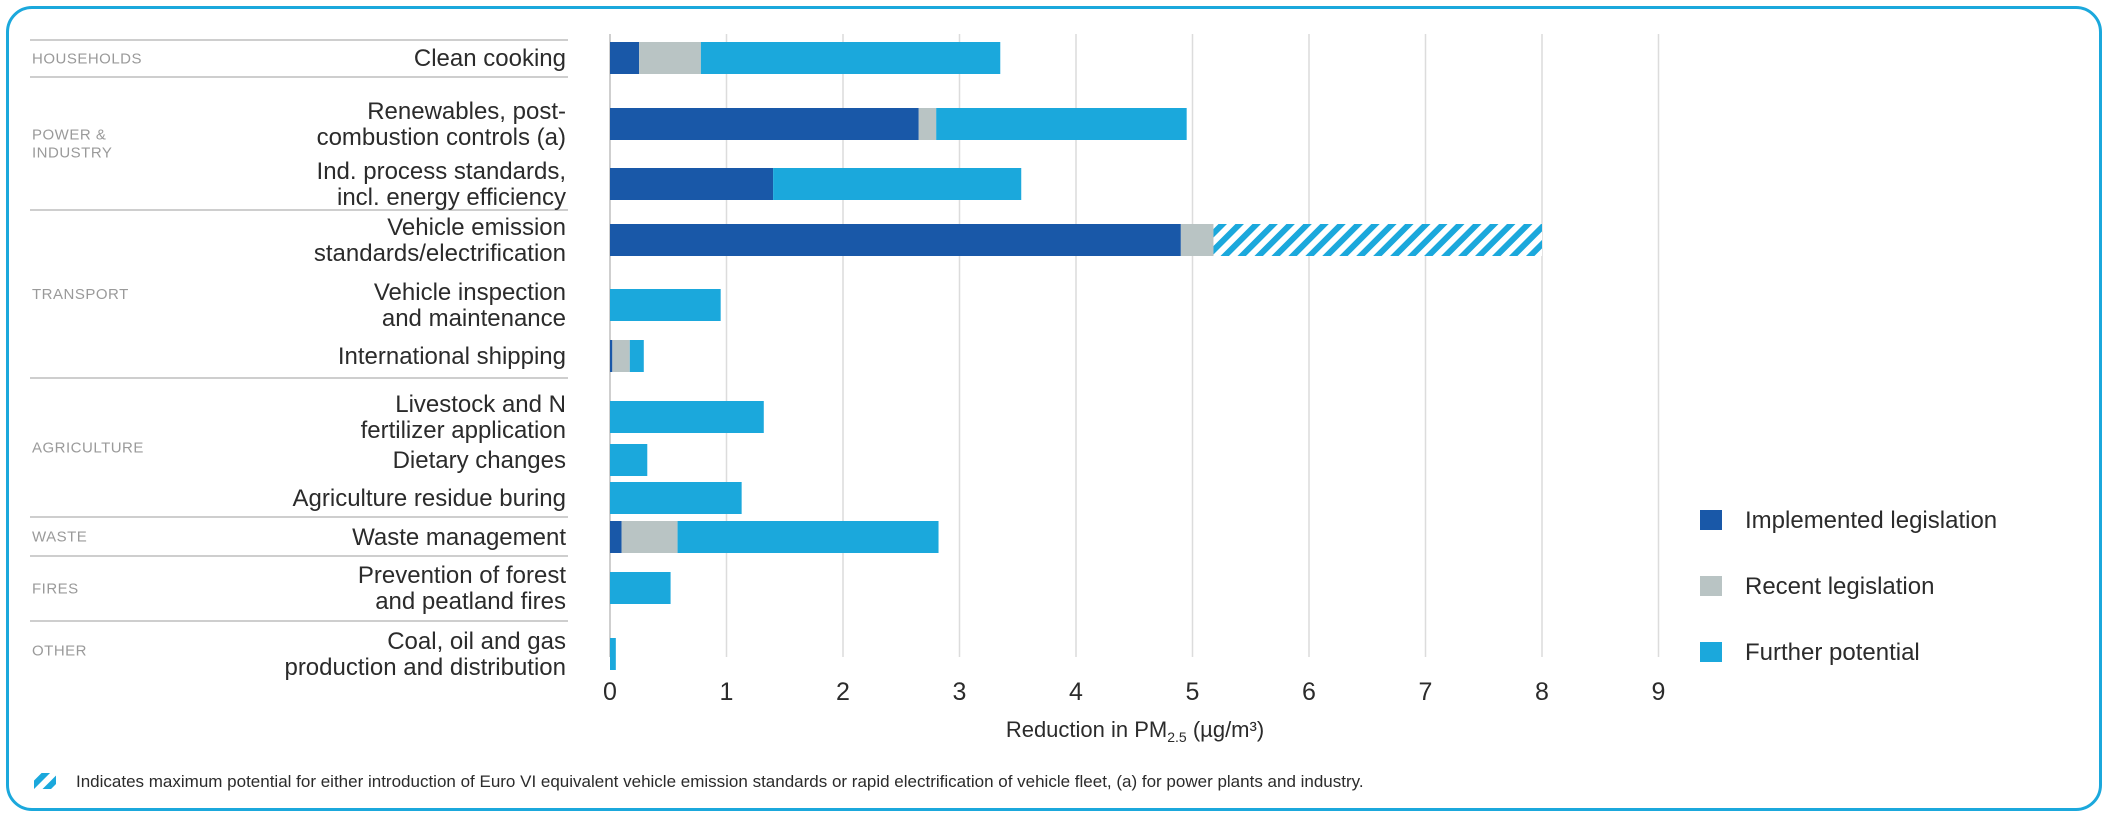  What do you see at coordinates (1871, 520) in the screenshot?
I see `legend-label-implemented-legislation: Implemented legislation` at bounding box center [1871, 520].